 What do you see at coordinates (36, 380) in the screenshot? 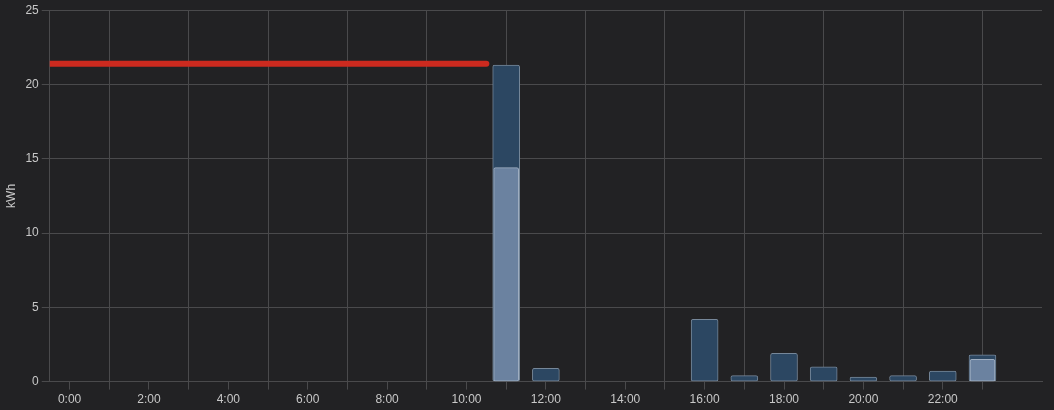
I see `y-tick-label: 0` at bounding box center [36, 380].